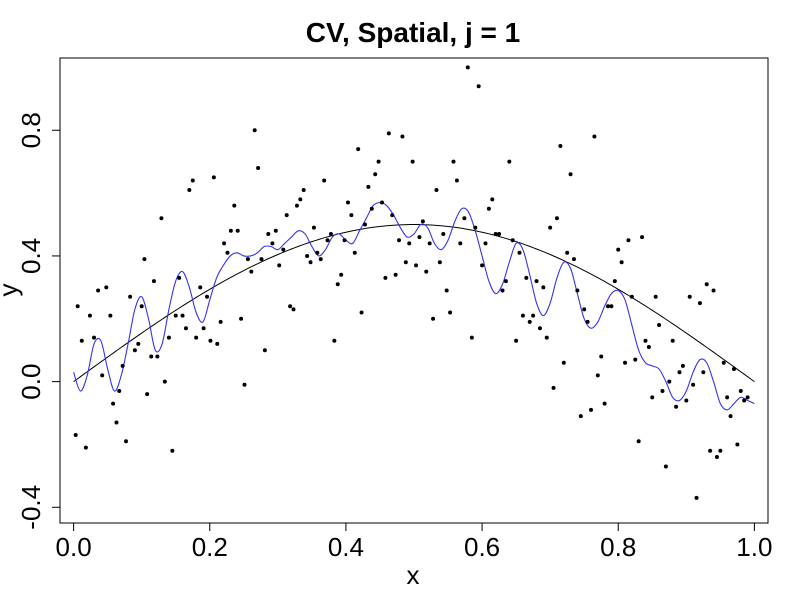 This screenshot has height=600, width=800. I want to click on x-tick-label: 0.0, so click(74, 547).